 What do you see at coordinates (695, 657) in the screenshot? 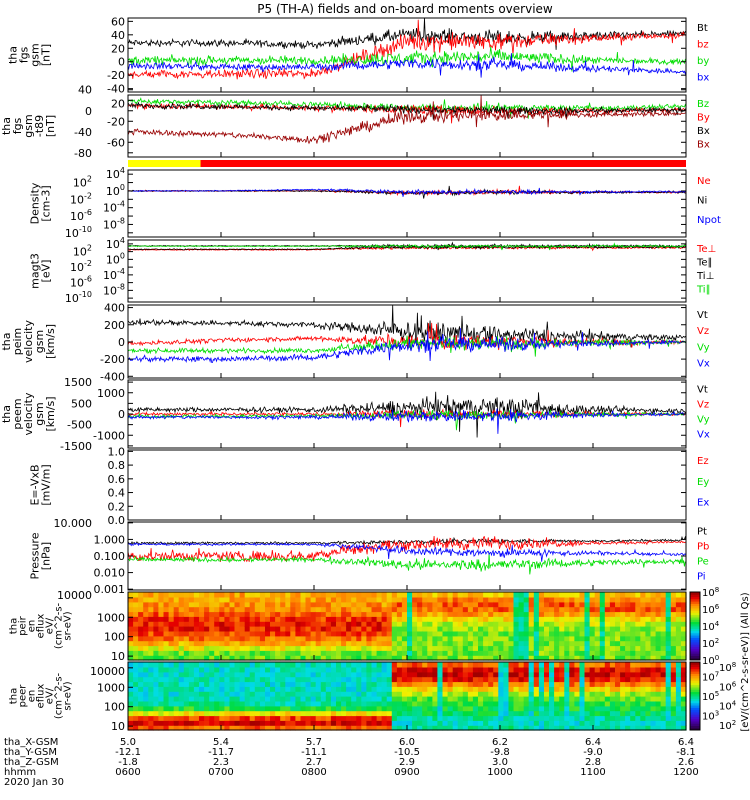
I see `colorbar-cell` at bounding box center [695, 657].